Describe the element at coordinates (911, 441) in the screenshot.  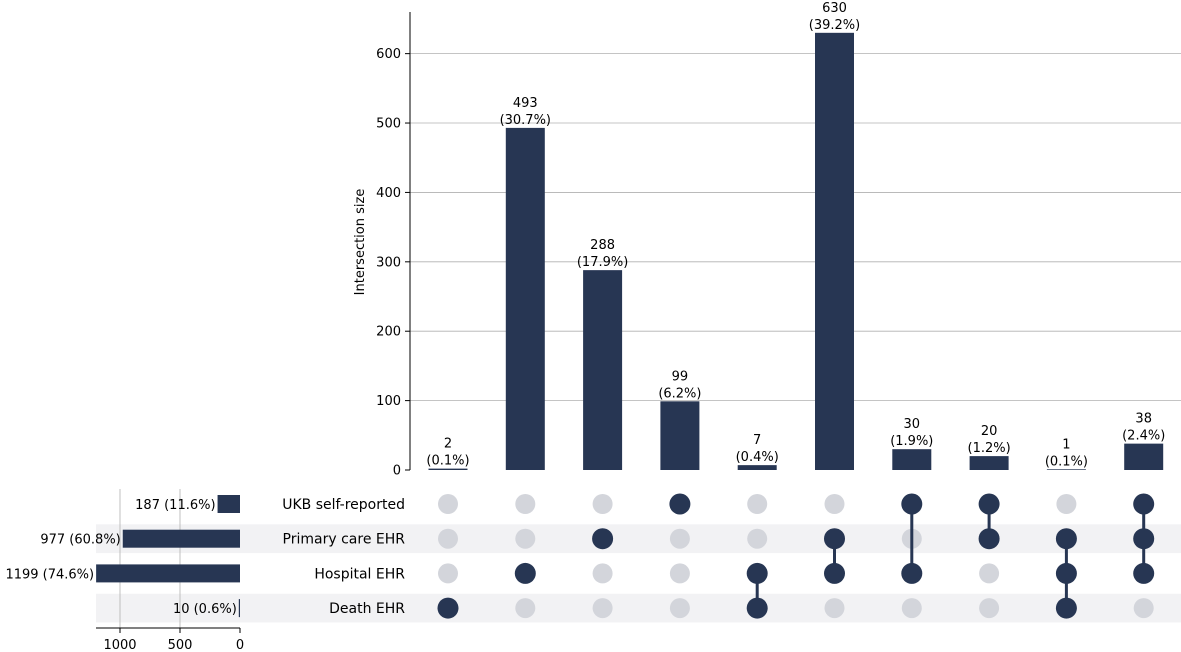
I see `bar-percent-label: (1.9%)` at that location.